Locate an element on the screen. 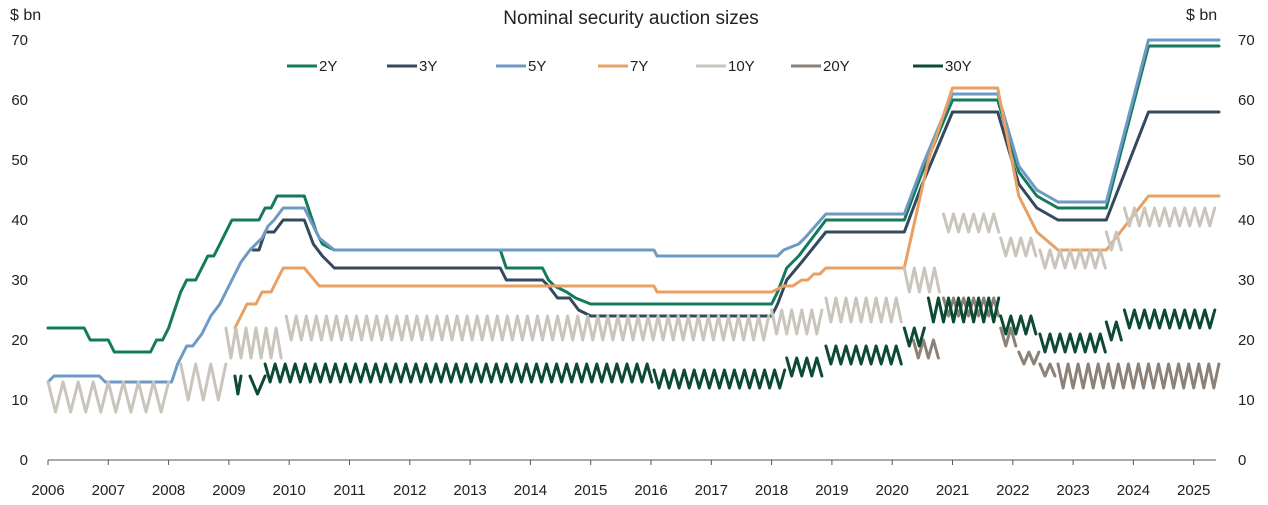  y-tick-label-right: 70 is located at coordinates (1246, 40).